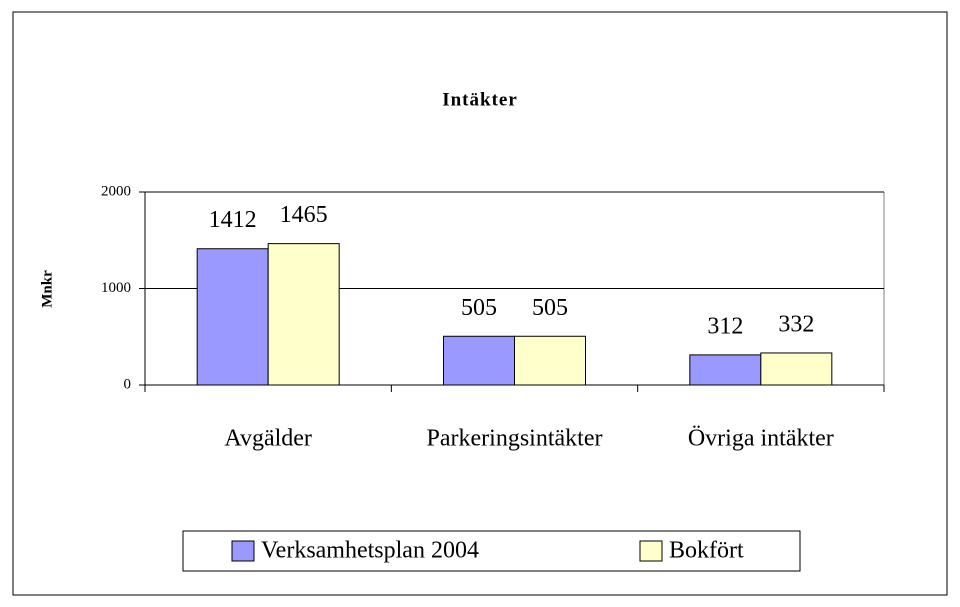 This screenshot has height=607, width=960. What do you see at coordinates (268, 439) in the screenshot?
I see `x-tick-label: Avgälder` at bounding box center [268, 439].